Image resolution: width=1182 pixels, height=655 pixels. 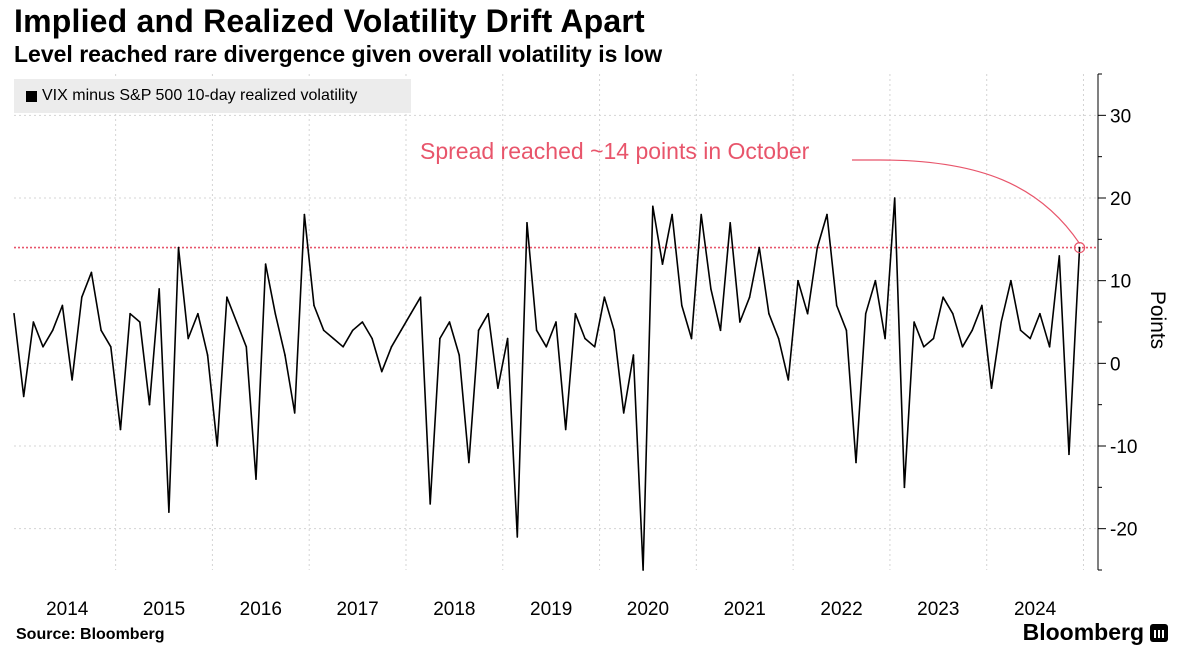 I want to click on x-tick-label: 2024, so click(x=1035, y=609).